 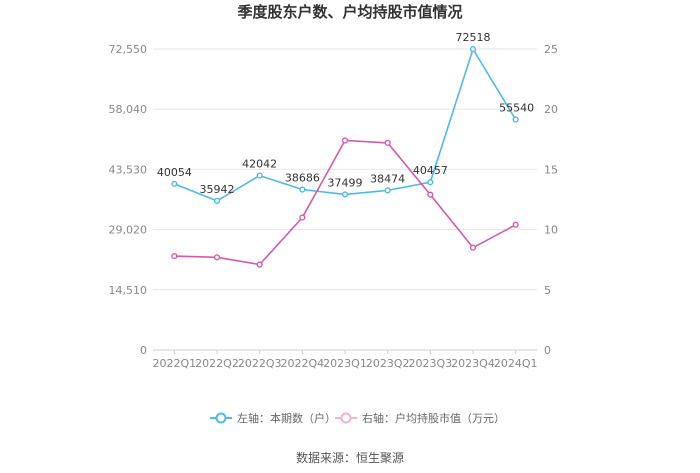 I want to click on right-axis: 0 5 10 15 20 25, so click(x=551, y=200).